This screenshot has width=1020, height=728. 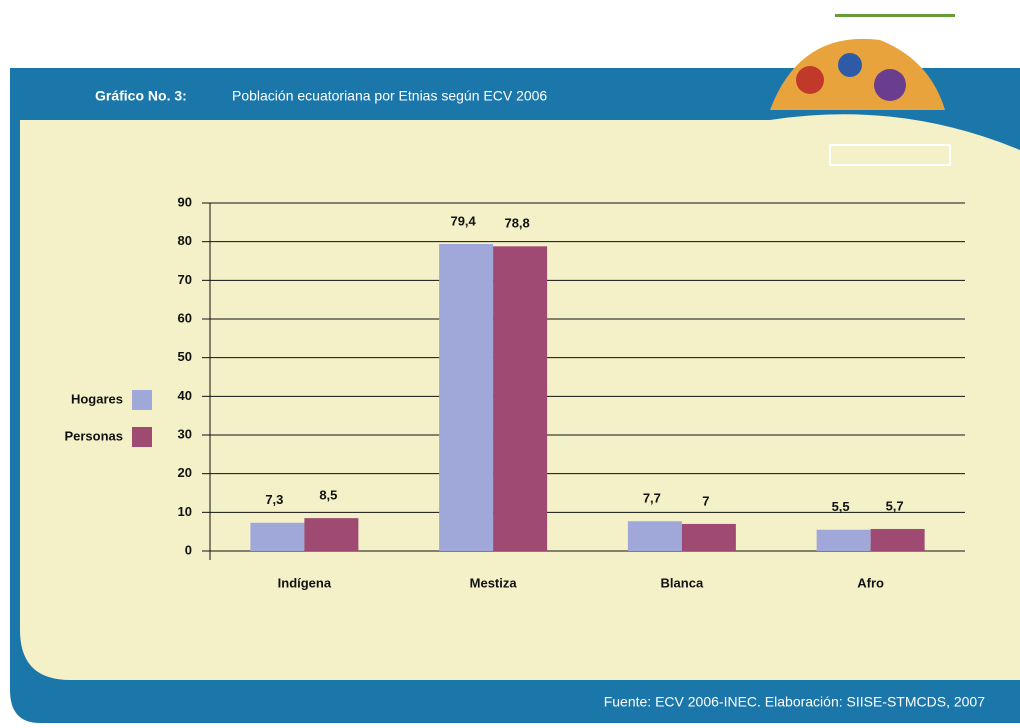 I want to click on legend-label: Hogares, so click(x=97, y=398).